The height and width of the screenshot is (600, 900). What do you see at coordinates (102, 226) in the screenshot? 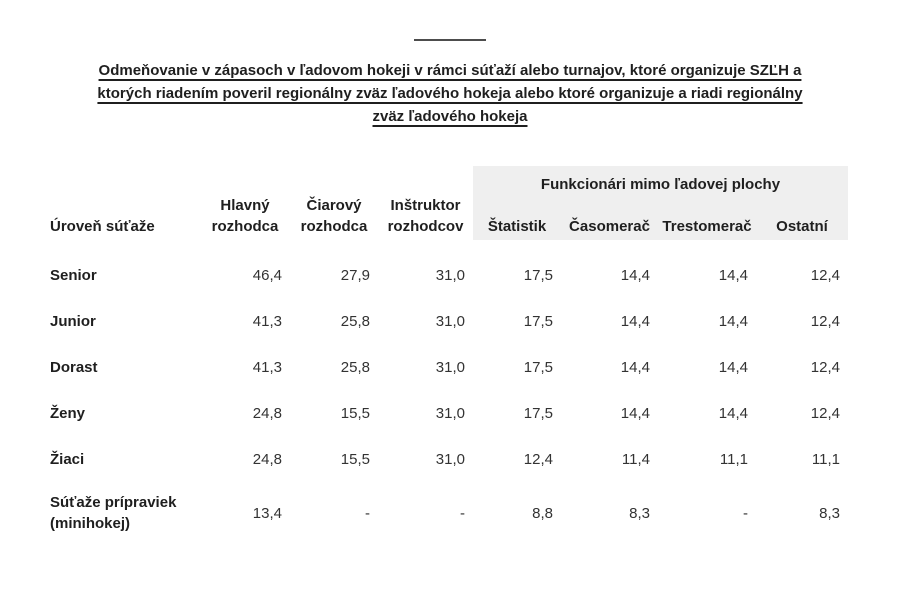
I see `column-header-uroven-sutaze: Úroveň súťaže` at bounding box center [102, 226].